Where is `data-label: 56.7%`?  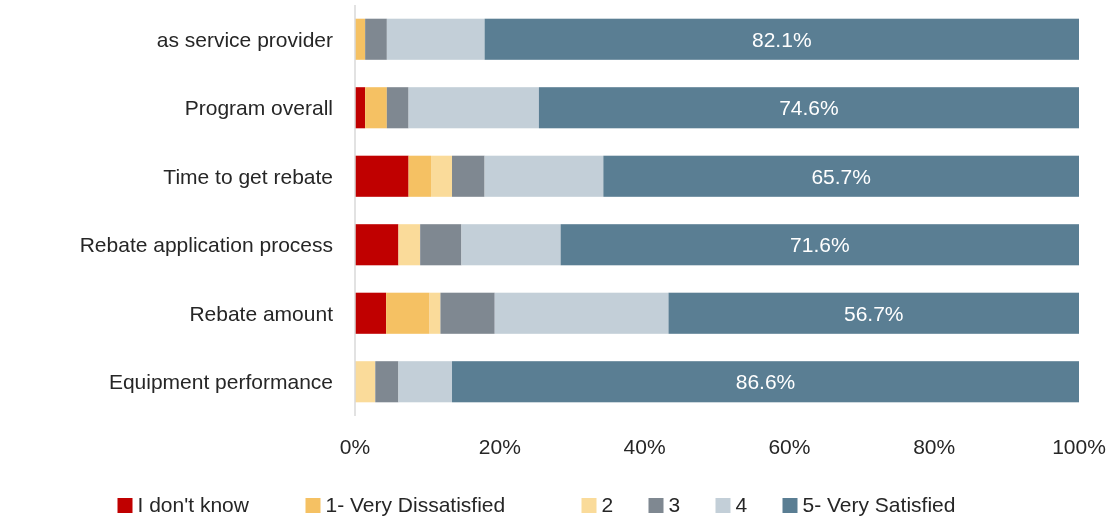 data-label: 56.7% is located at coordinates (873, 313).